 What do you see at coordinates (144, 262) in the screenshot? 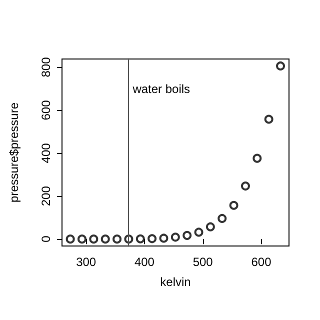
I see `x-tick-label: 400` at bounding box center [144, 262].